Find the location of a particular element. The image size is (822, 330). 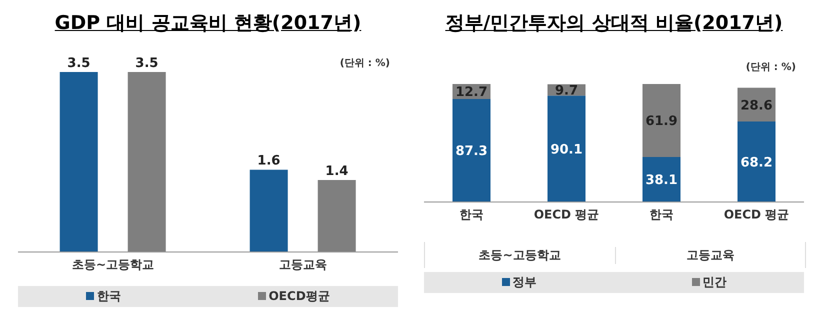

legend-label: OECD평균 is located at coordinates (299, 296).